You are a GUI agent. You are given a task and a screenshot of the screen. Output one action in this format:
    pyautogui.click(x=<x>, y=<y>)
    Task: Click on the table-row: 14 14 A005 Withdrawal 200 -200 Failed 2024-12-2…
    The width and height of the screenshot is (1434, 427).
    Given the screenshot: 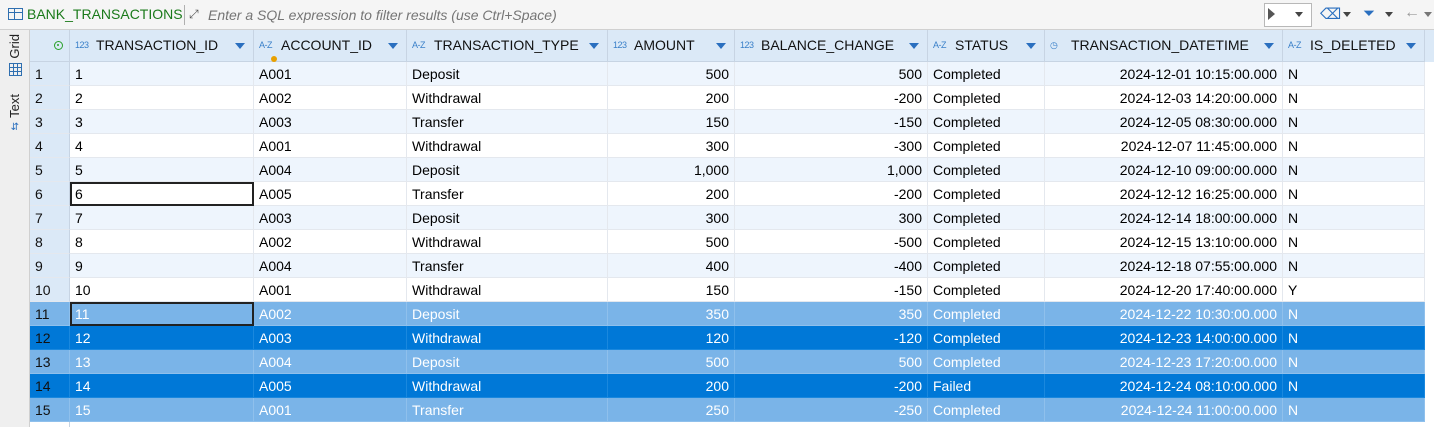 What is the action you would take?
    pyautogui.click(x=732, y=386)
    